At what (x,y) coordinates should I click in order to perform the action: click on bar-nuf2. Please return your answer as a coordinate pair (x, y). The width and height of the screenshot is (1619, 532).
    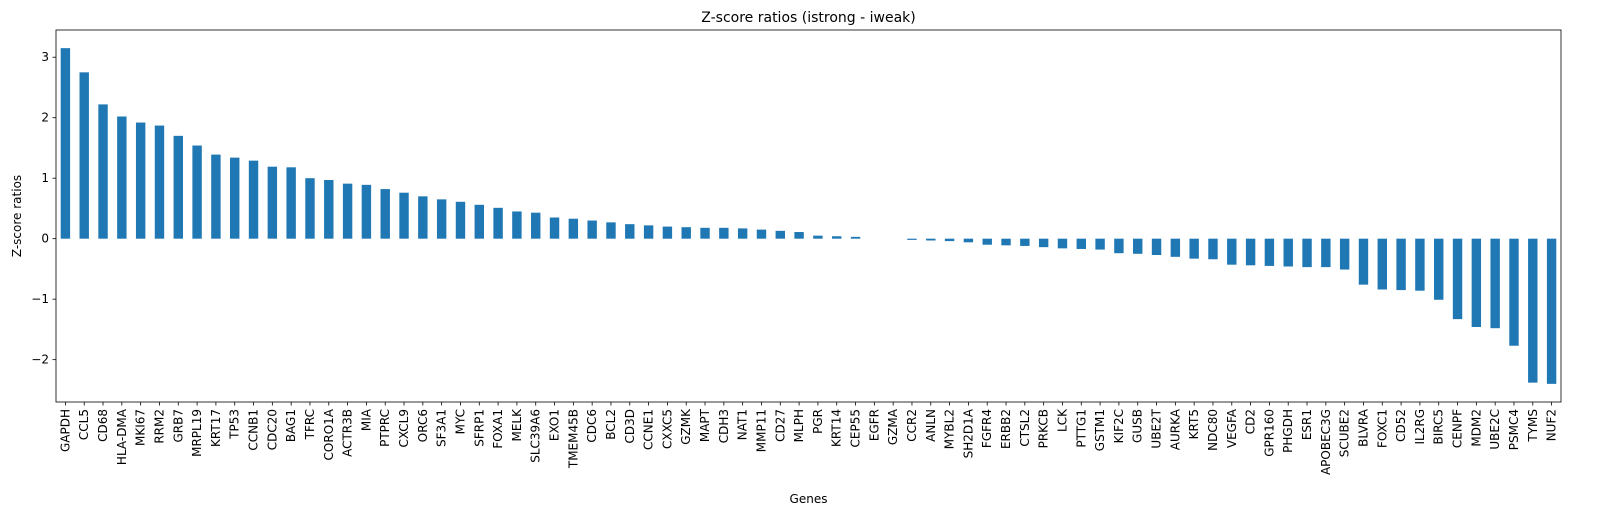
    Looking at the image, I should click on (1551, 311).